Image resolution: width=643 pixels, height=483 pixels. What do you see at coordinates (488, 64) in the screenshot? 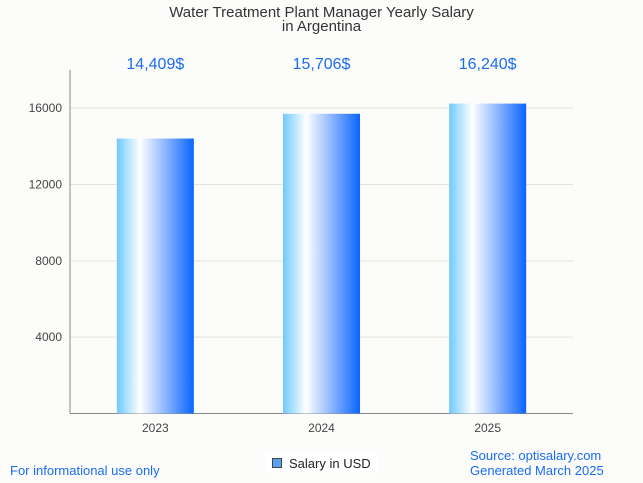
I see `data-label: 16,240$` at bounding box center [488, 64].